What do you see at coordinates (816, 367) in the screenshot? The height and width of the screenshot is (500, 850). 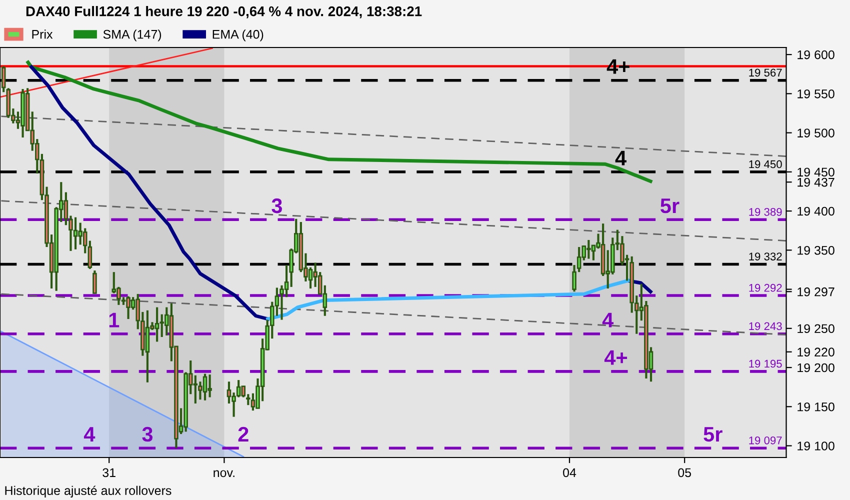 I see `y-tick-label: 19 200` at bounding box center [816, 367].